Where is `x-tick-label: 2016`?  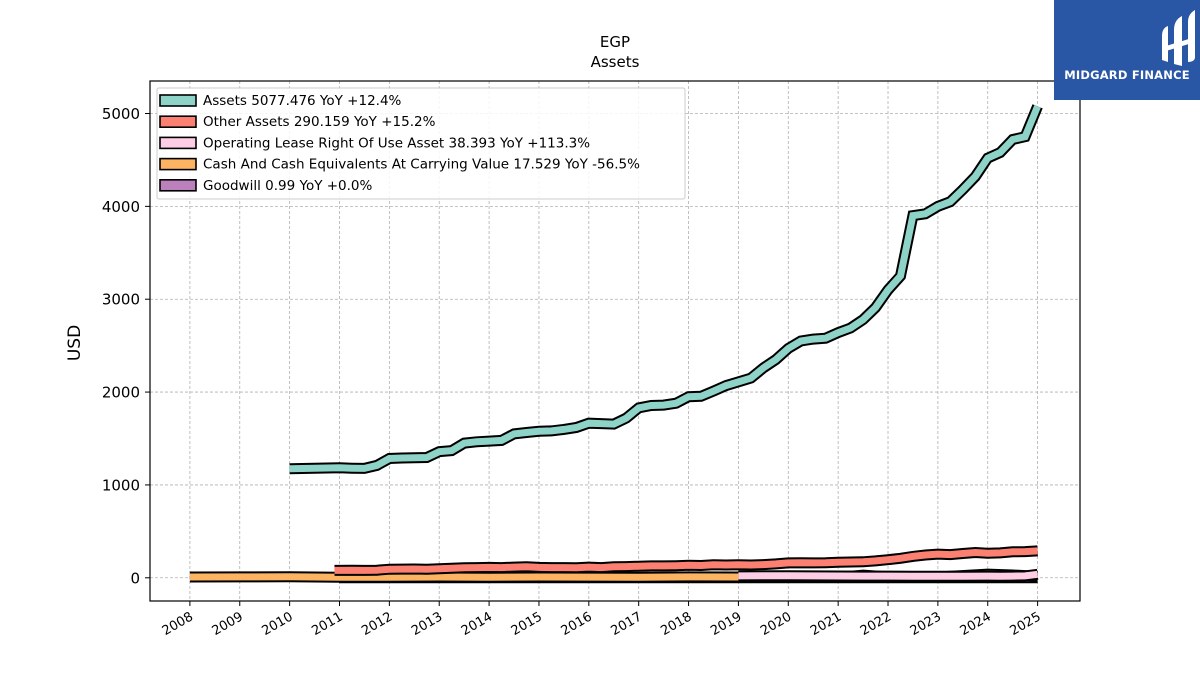
x-tick-label: 2016 is located at coordinates (577, 624).